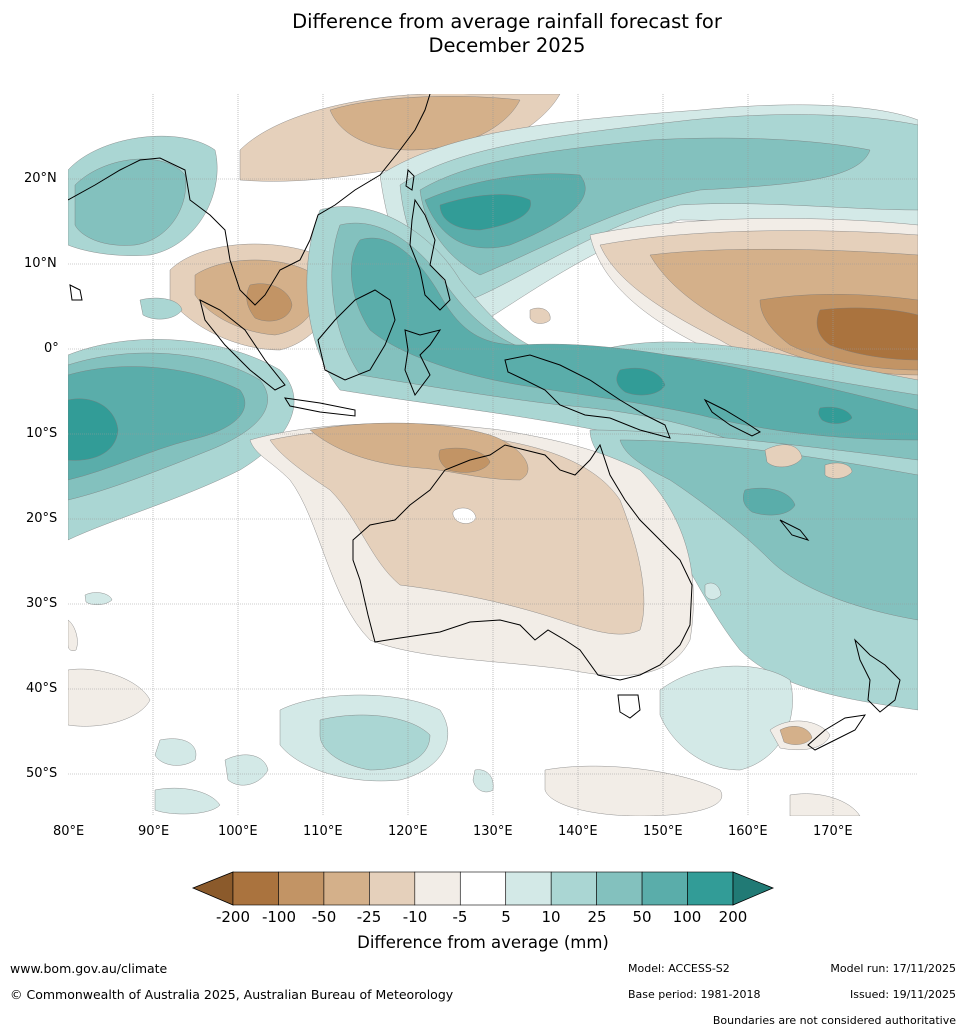 Image resolution: width=965 pixels, height=1035 pixels. Describe the element at coordinates (233, 917) in the screenshot. I see `colorbar-tick-label: -200` at that location.